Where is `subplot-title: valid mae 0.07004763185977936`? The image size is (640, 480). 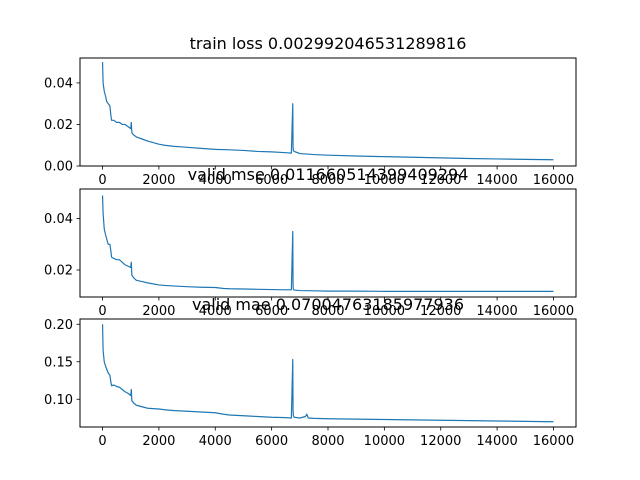 subplot-title: valid mae 0.07004763185977936 is located at coordinates (328, 304).